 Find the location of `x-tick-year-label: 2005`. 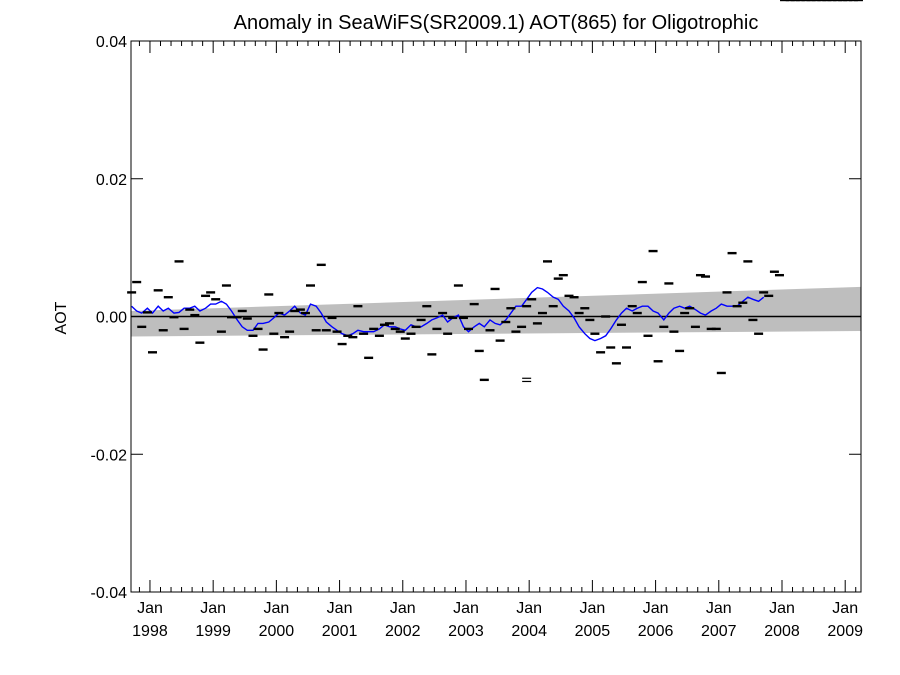

x-tick-year-label: 2005 is located at coordinates (593, 631).